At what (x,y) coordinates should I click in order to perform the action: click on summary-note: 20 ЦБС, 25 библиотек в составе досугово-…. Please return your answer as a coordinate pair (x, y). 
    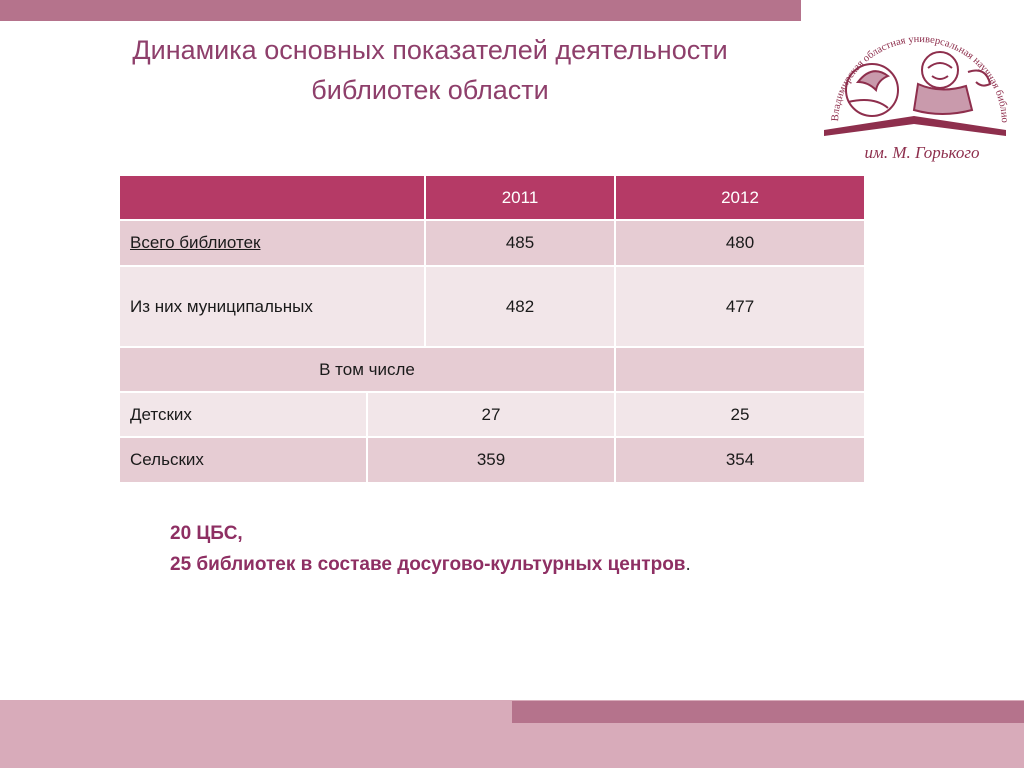
    Looking at the image, I should click on (430, 549).